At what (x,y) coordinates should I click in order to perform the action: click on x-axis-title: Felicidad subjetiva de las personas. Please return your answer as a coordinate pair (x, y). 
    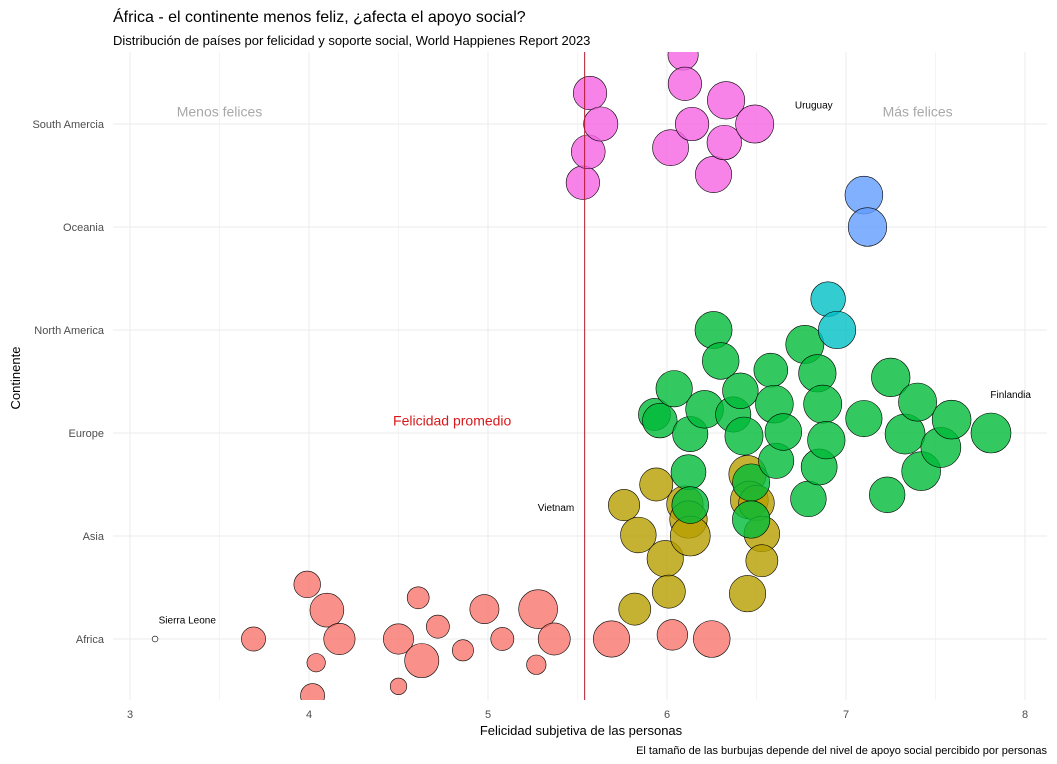
    Looking at the image, I should click on (581, 730).